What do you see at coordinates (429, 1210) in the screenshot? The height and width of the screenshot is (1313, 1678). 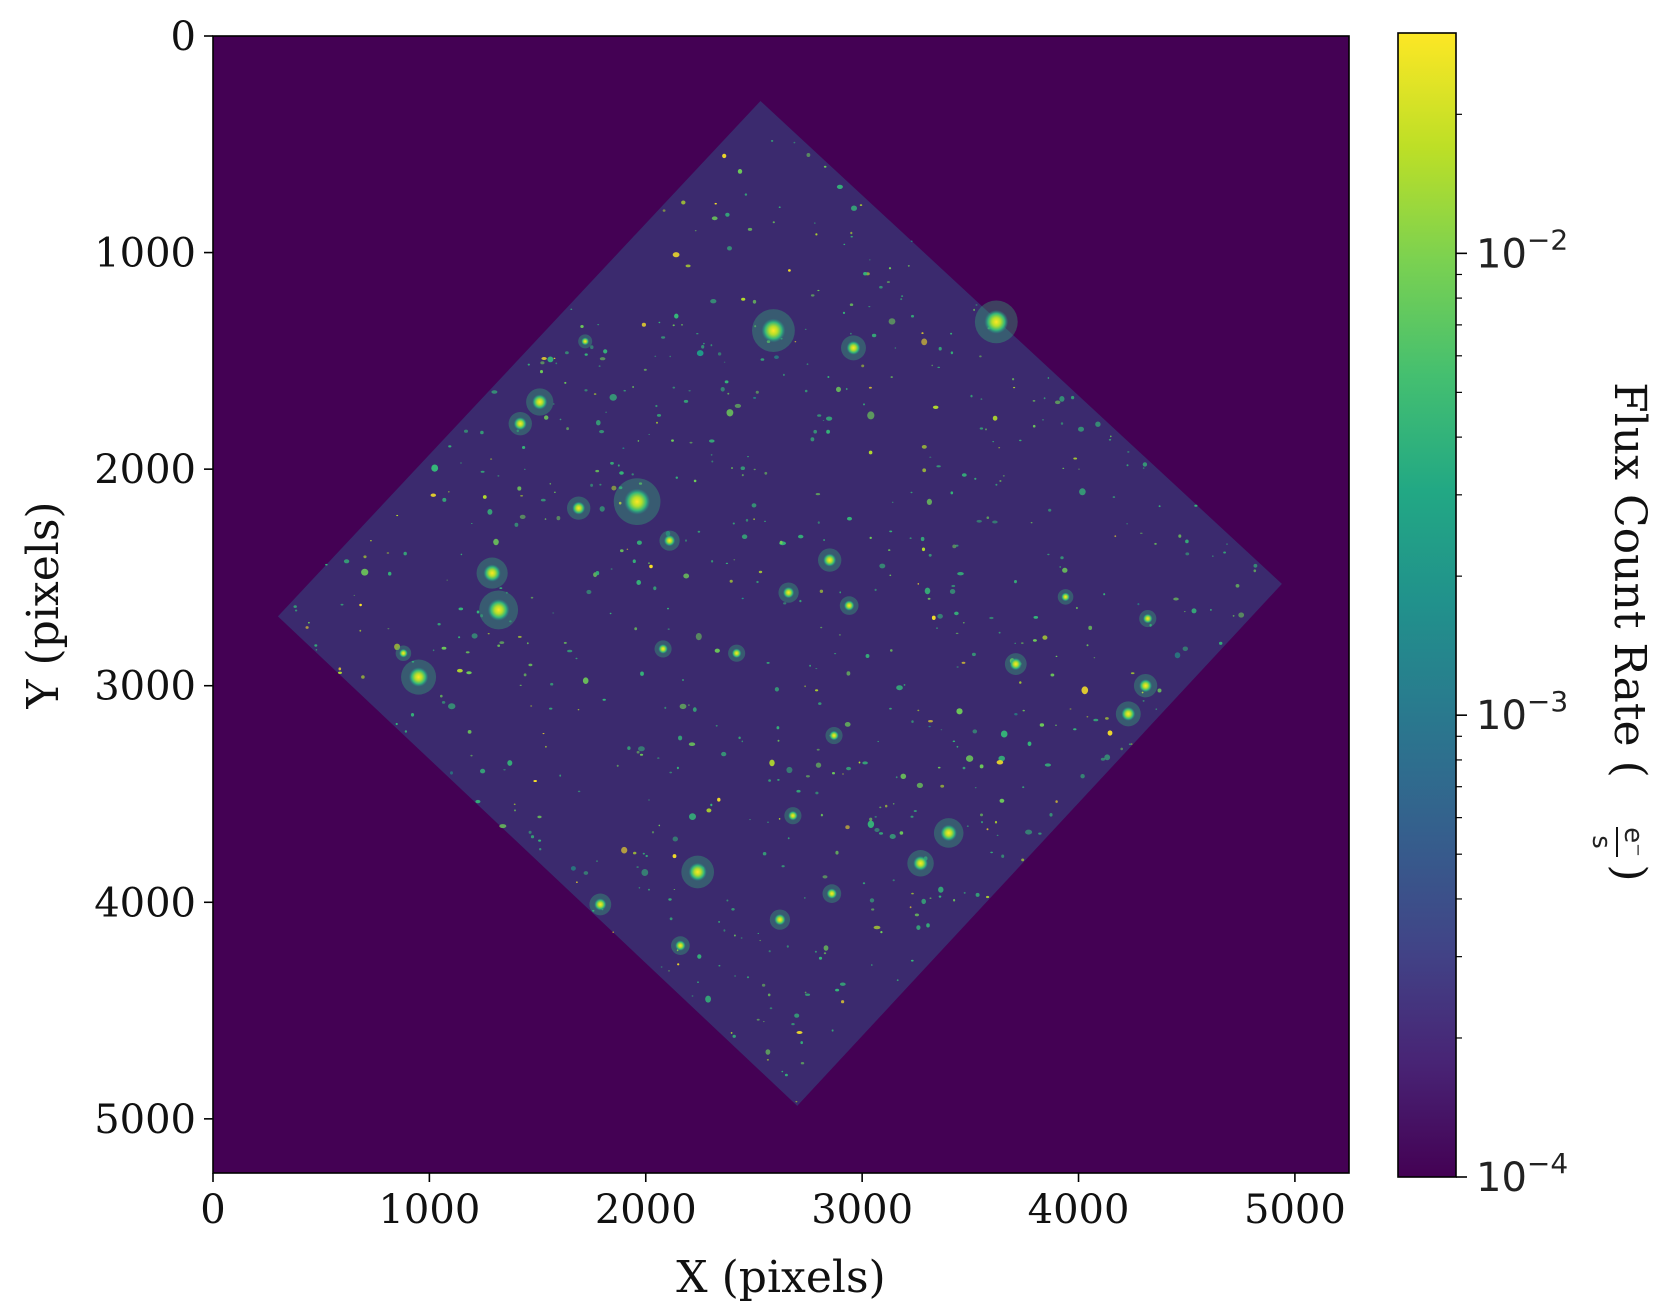 I see `x-tick-label: 1000` at bounding box center [429, 1210].